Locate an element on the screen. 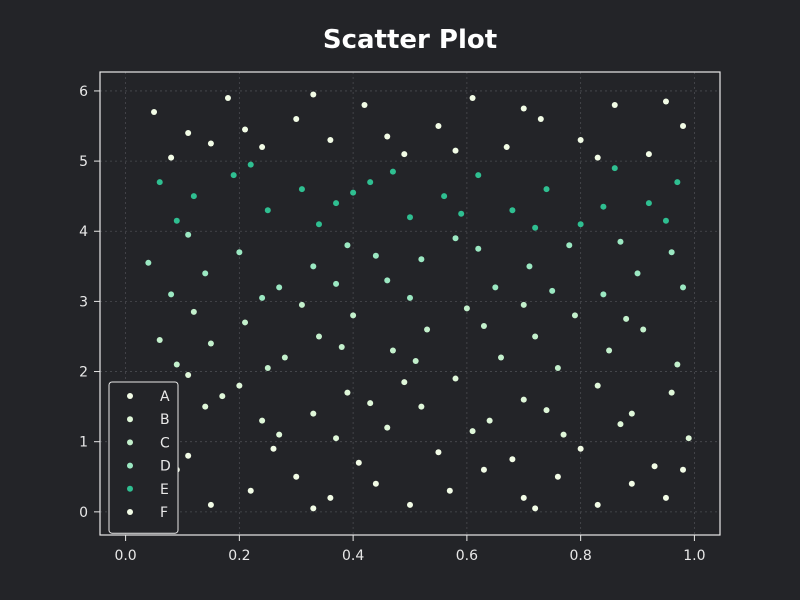  legend-label: A is located at coordinates (165, 397).